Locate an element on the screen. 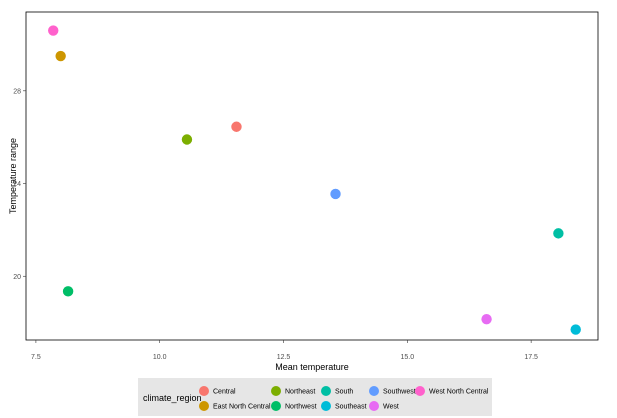  legend-item-west: West is located at coordinates (384, 406).